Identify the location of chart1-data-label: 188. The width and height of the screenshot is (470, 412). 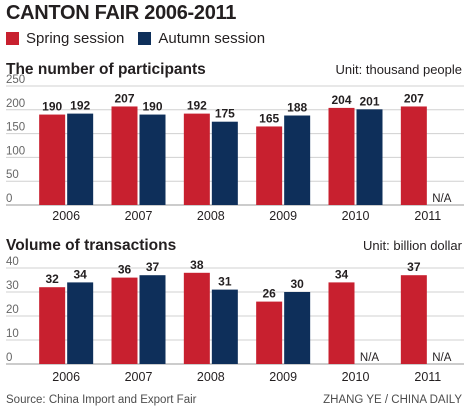
(297, 108).